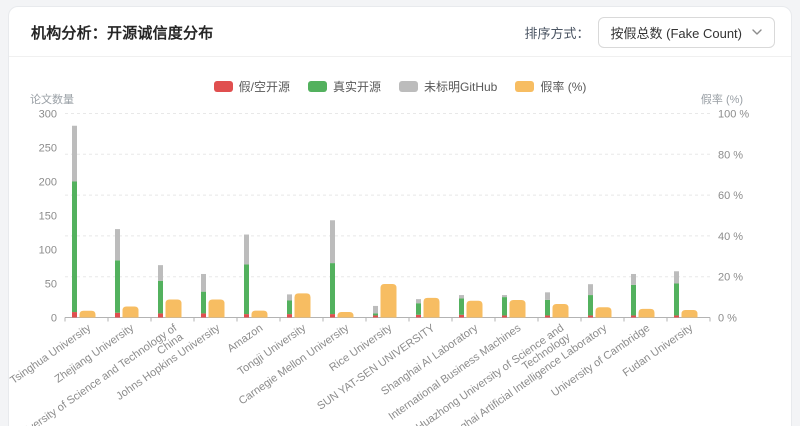 This screenshot has width=800, height=426. What do you see at coordinates (48, 149) in the screenshot?
I see `left-axis-tick: 250` at bounding box center [48, 149].